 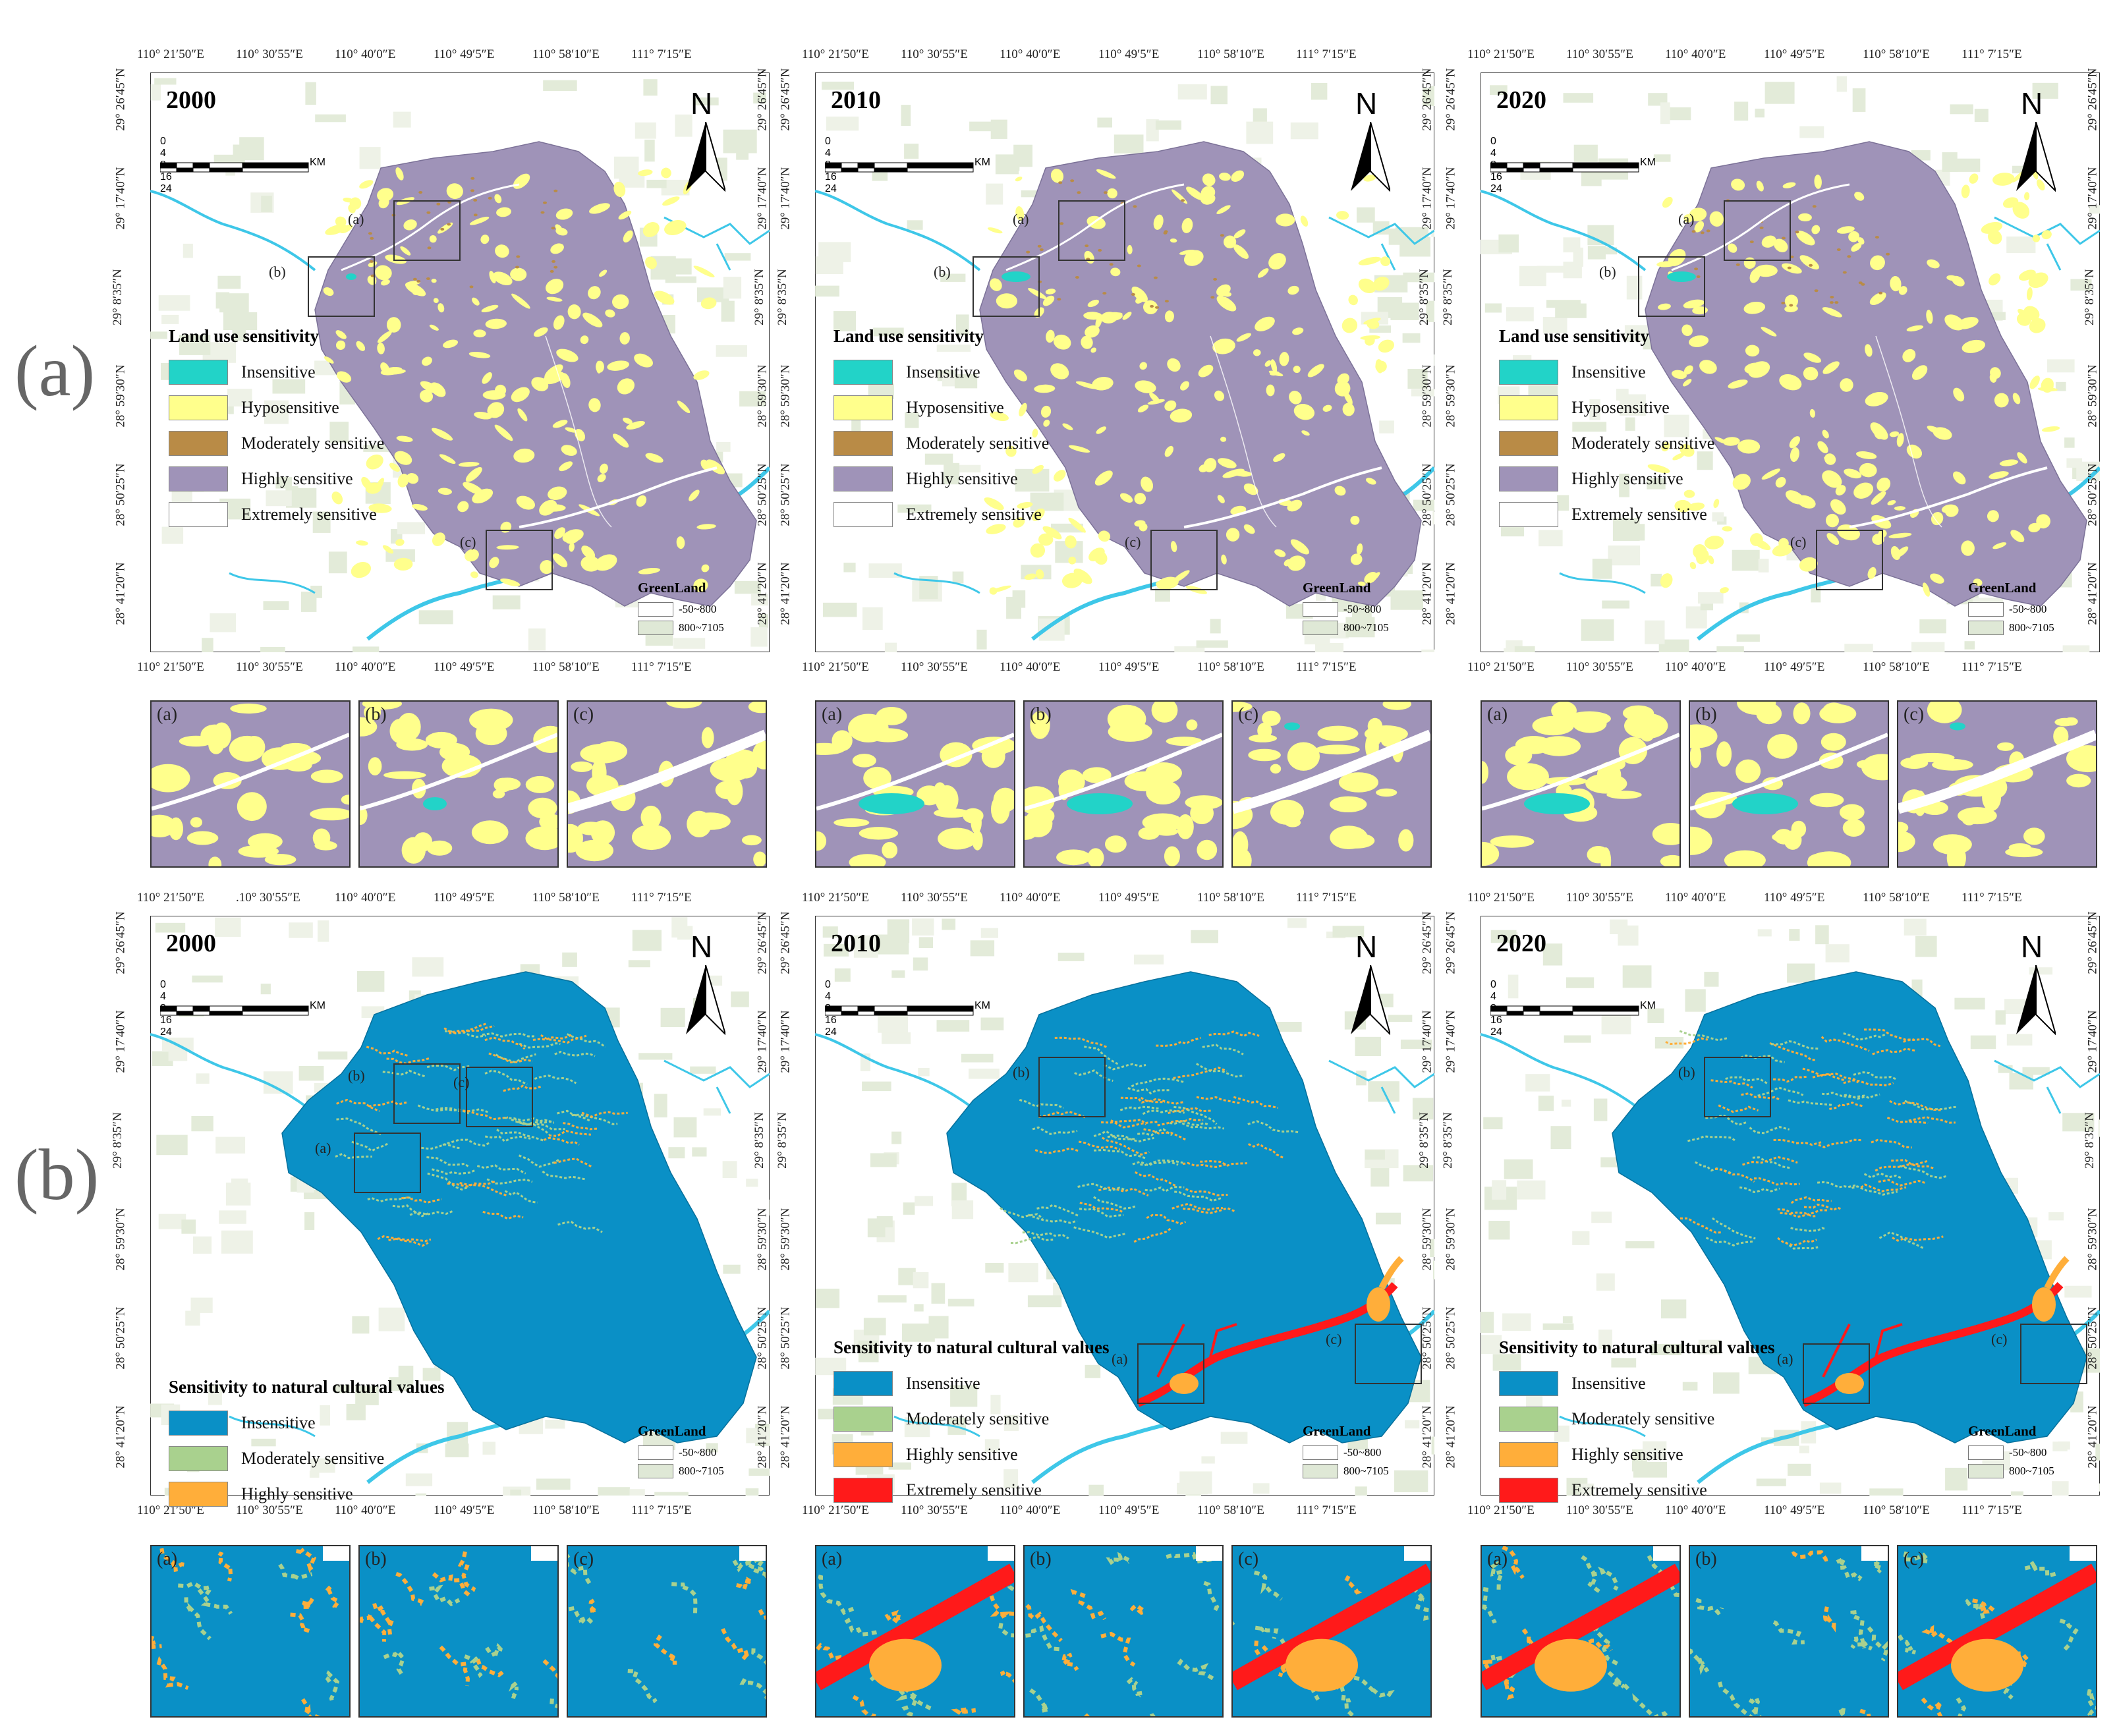 I want to click on top-tick-label: .10° 30′55″E, so click(x=268, y=898).